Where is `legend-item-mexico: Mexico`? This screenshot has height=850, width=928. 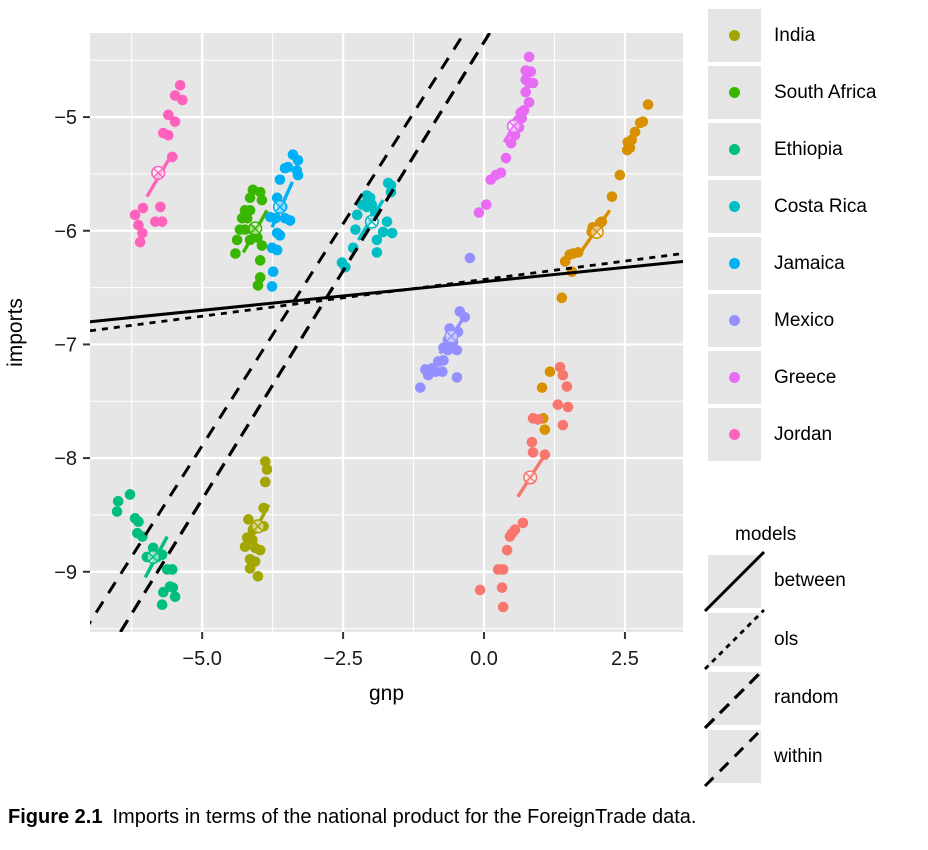
legend-item-mexico: Mexico is located at coordinates (818, 320).